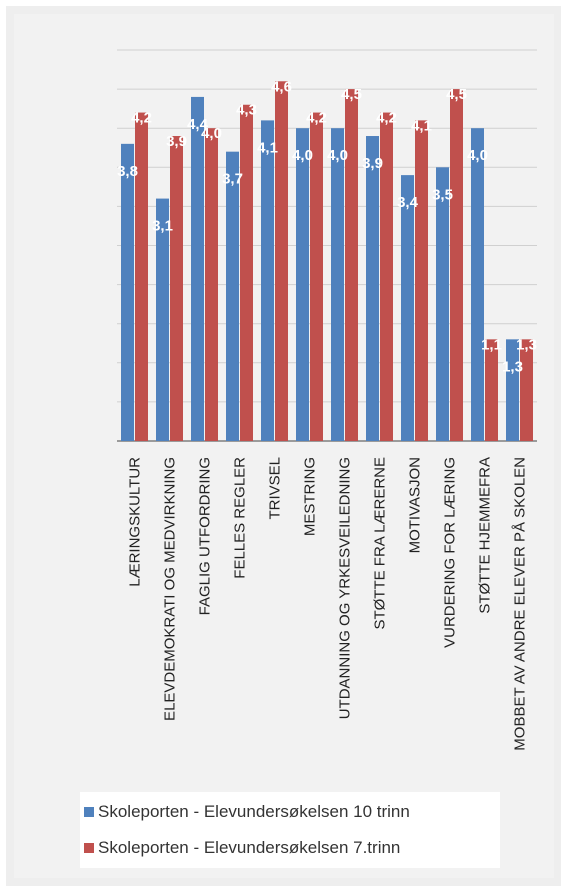 The height and width of the screenshot is (894, 569). Describe the element at coordinates (249, 847) in the screenshot. I see `legend-label-7-trinn: Skoleporten - Elevundersøkelsen 7.trinn` at that location.